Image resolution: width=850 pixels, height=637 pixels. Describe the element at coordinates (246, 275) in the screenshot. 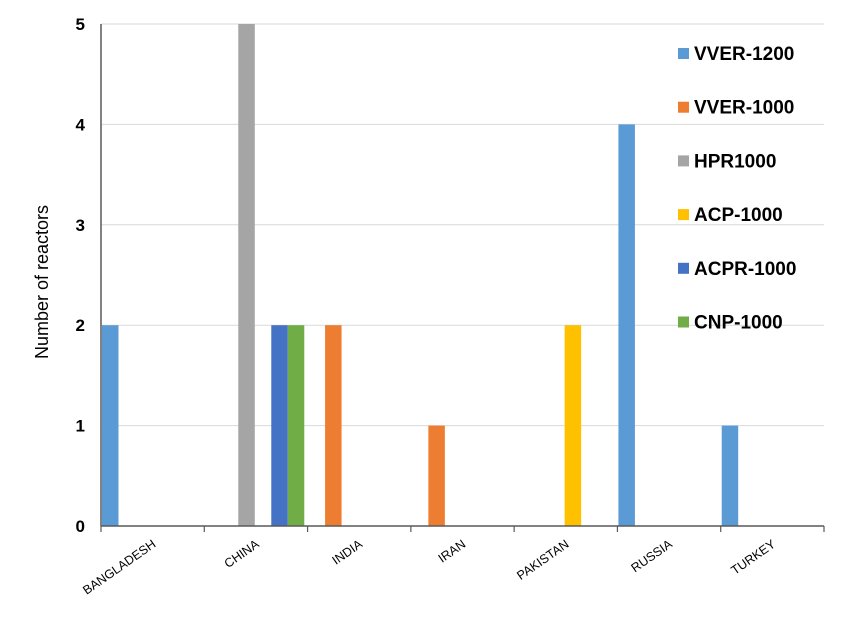

I see `bar-china-hpr1000` at that location.